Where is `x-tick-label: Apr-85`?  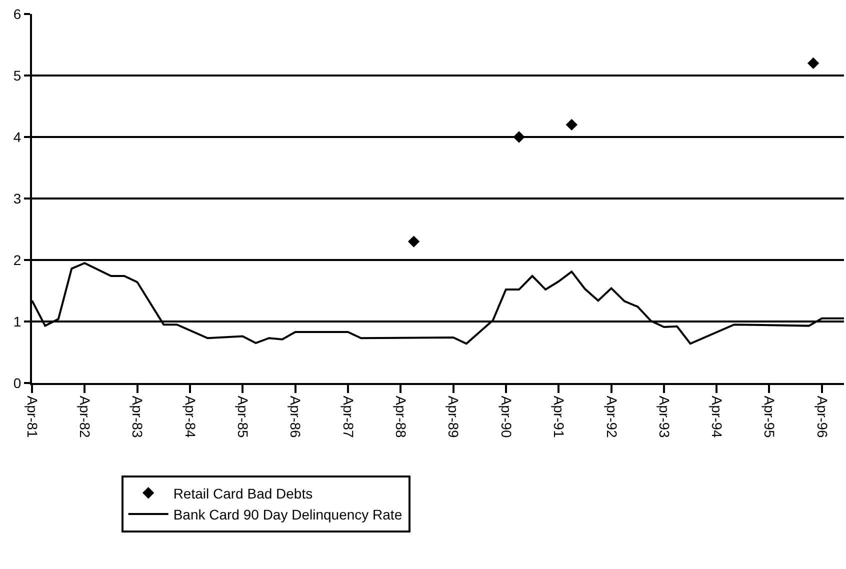
x-tick-label: Apr-85 is located at coordinates (243, 417).